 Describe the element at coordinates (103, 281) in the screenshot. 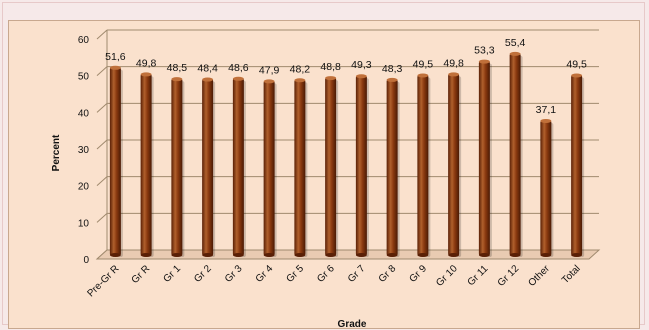

I see `x-tick-label: Pre-Gr R` at that location.